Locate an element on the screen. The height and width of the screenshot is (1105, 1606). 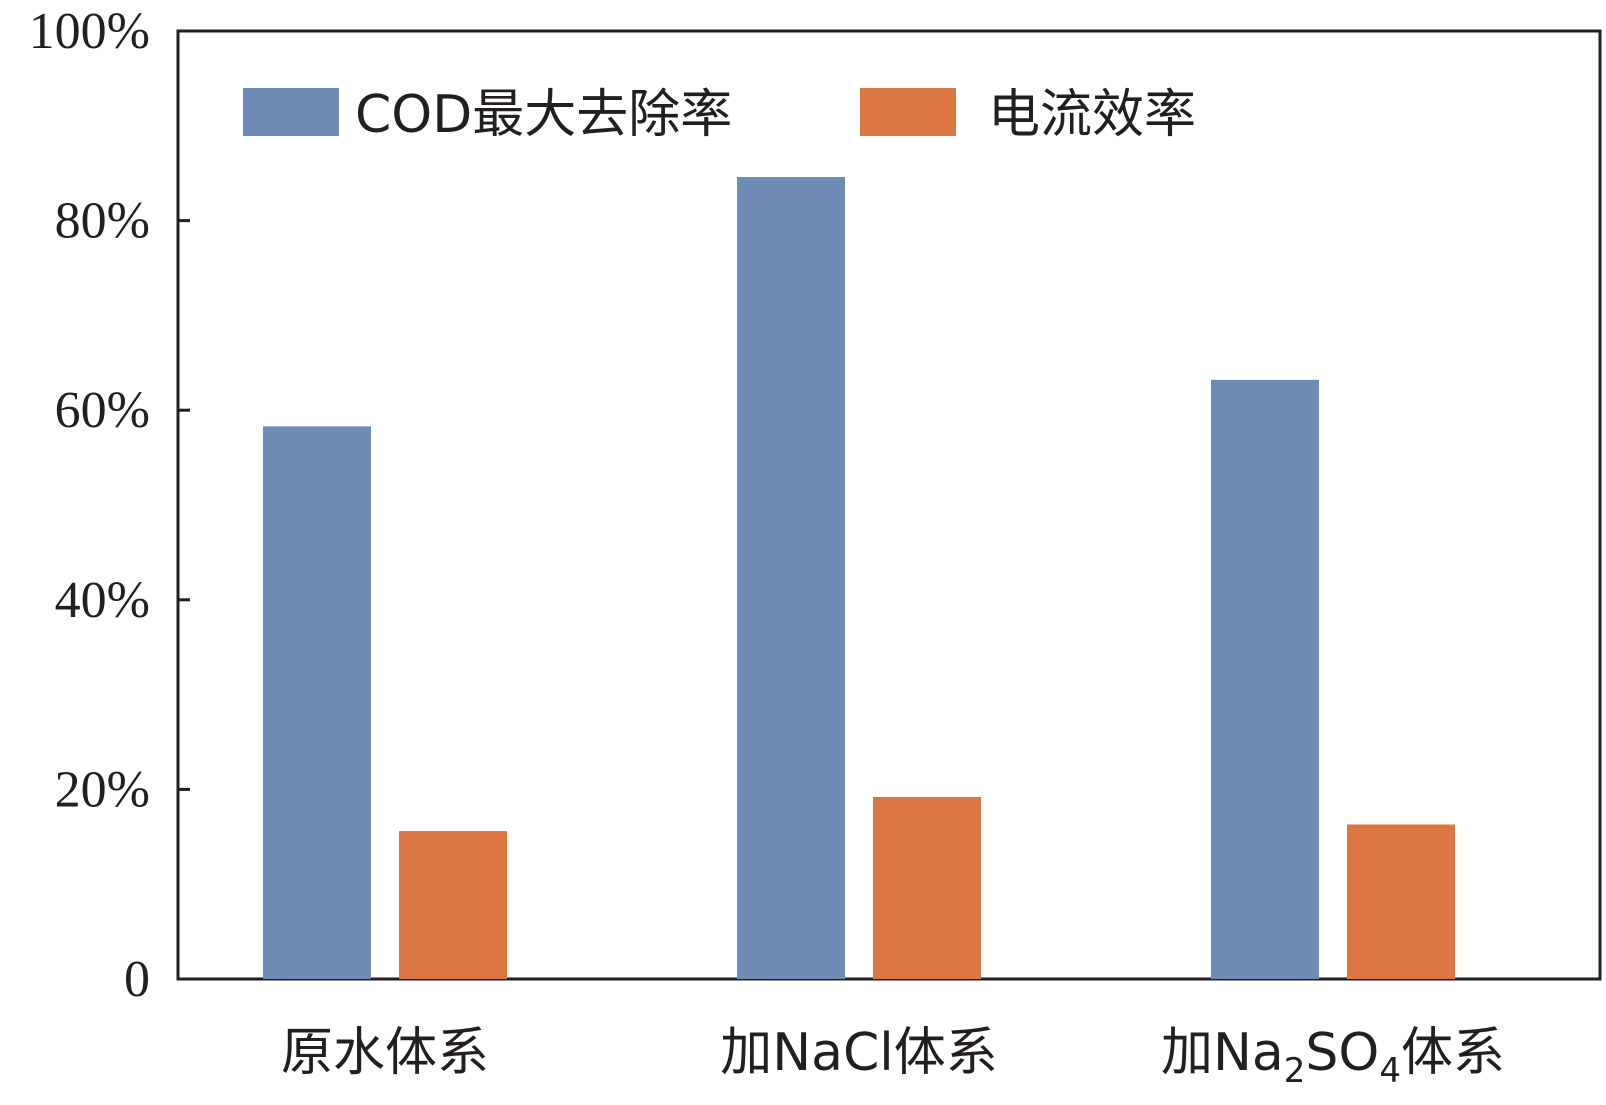
category-label: 加NaCl体系 is located at coordinates (859, 1053).